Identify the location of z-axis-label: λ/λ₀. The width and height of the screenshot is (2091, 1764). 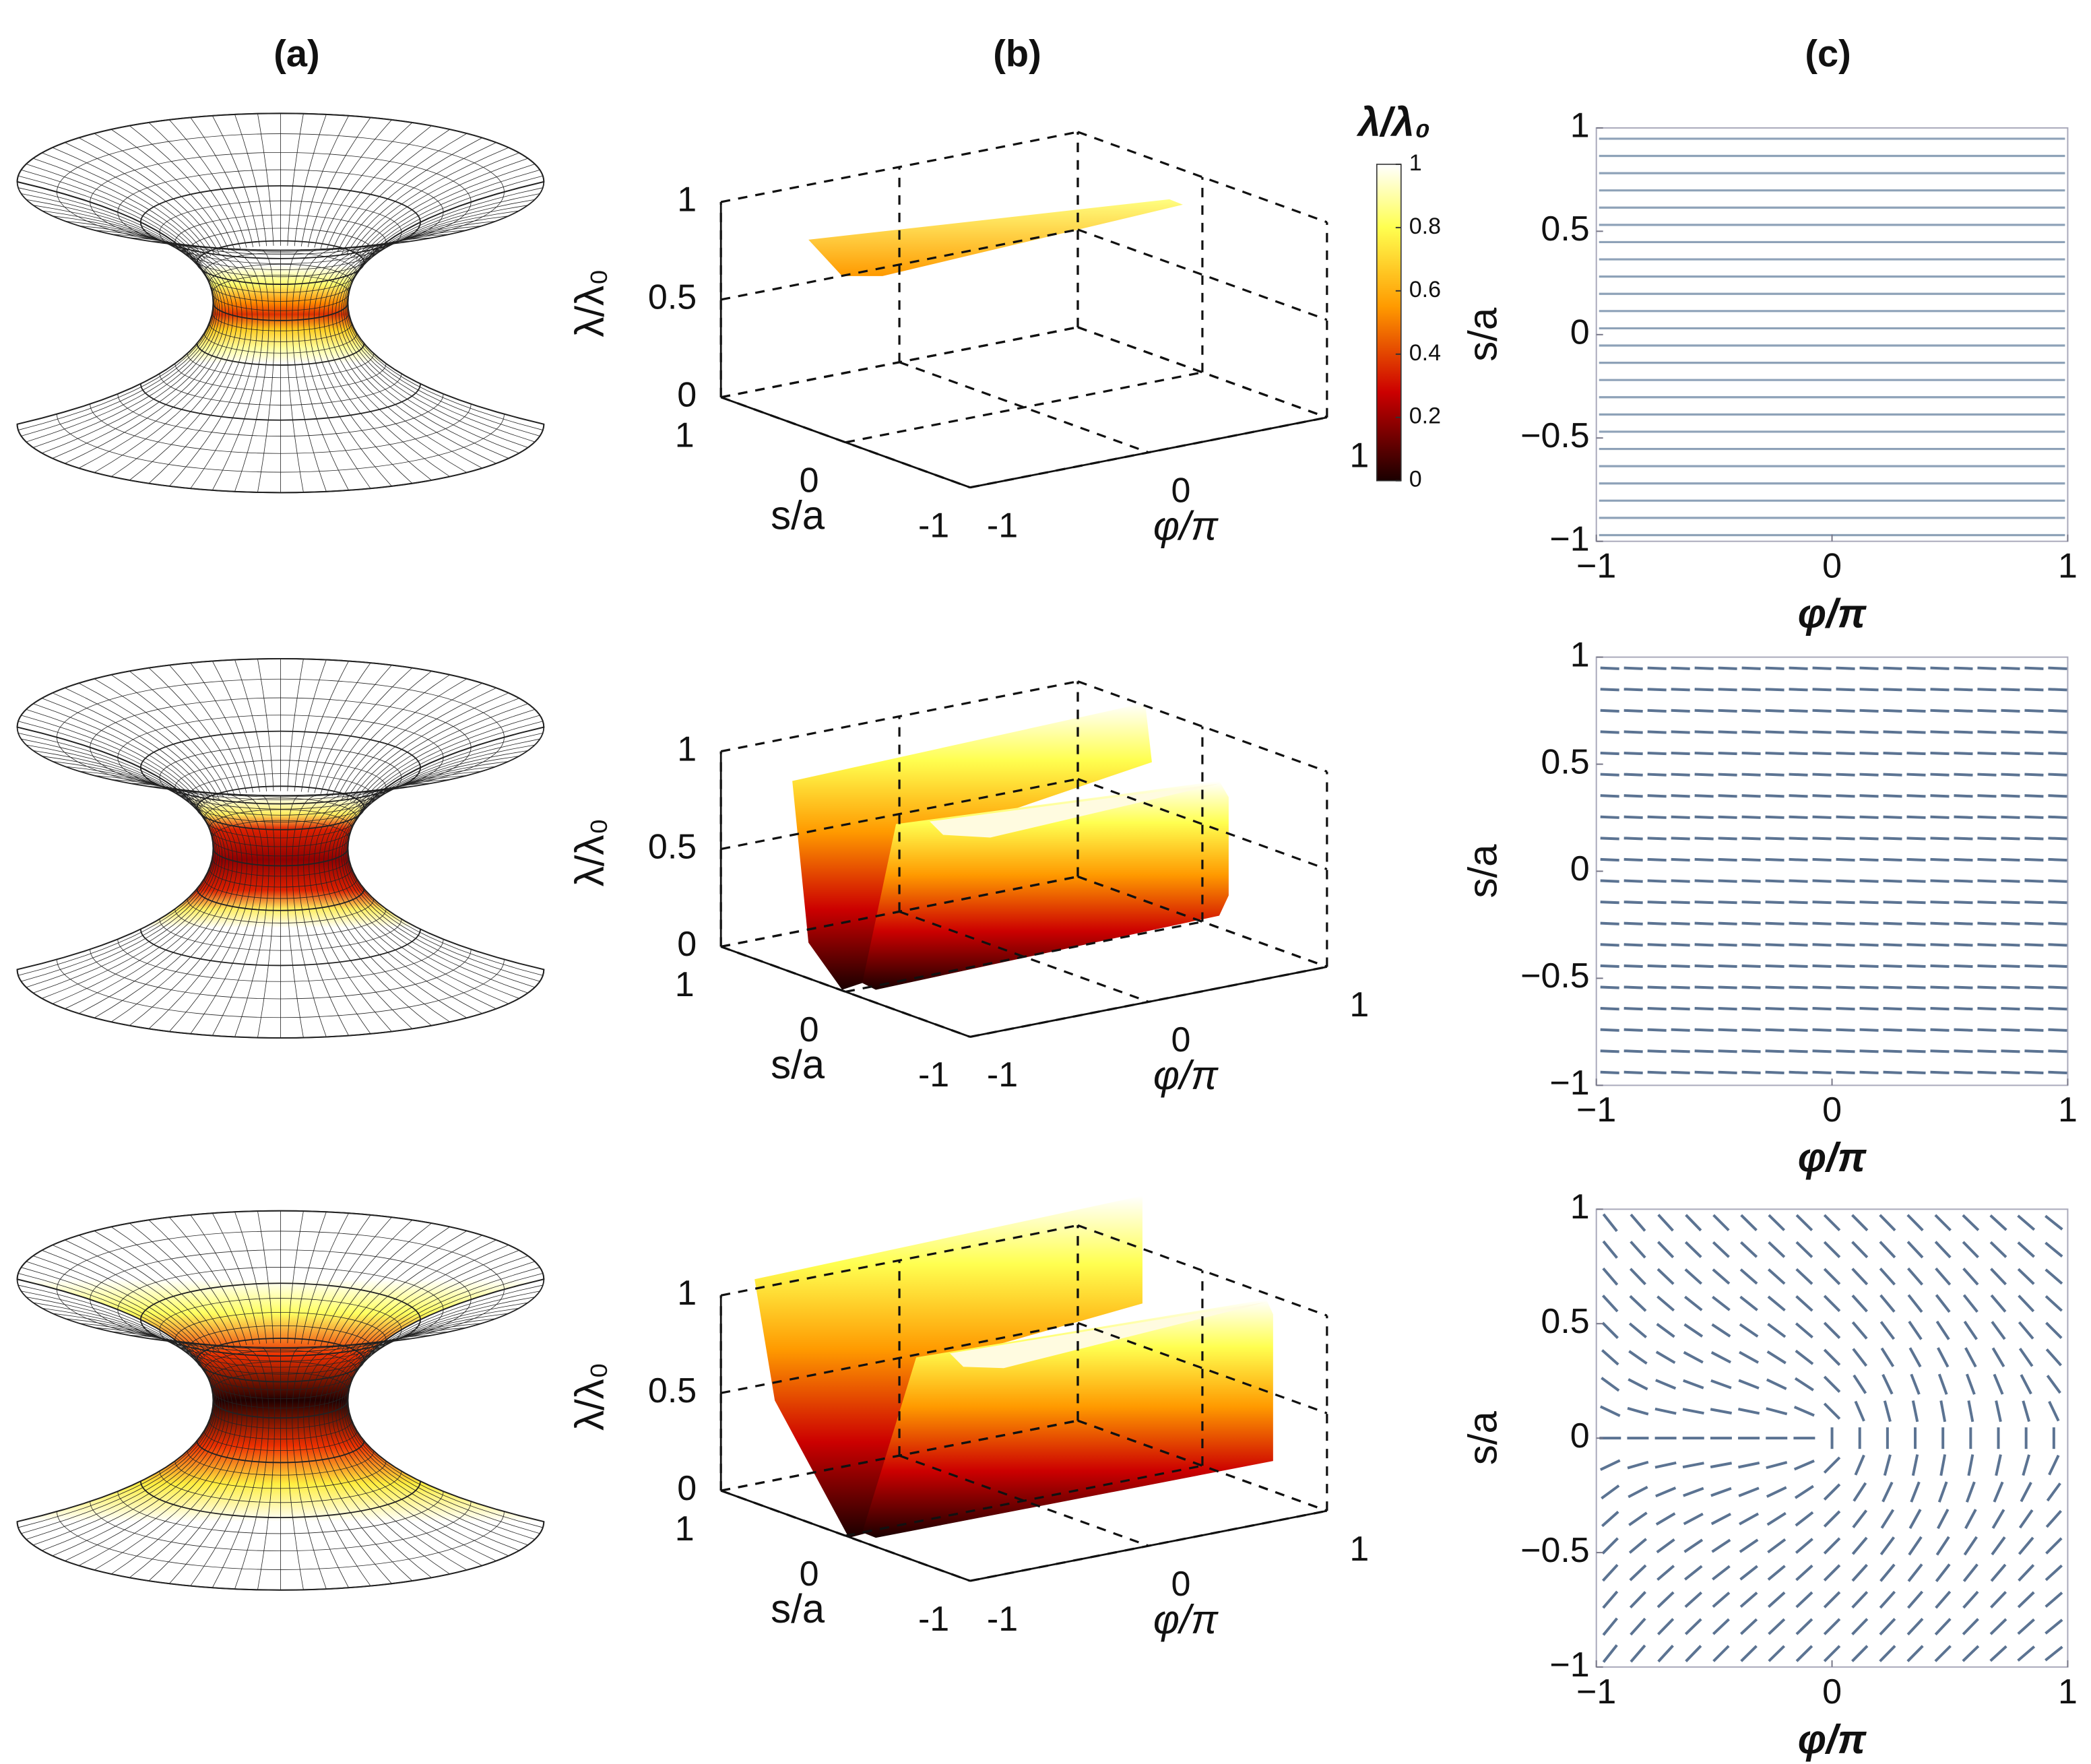
(589, 1396).